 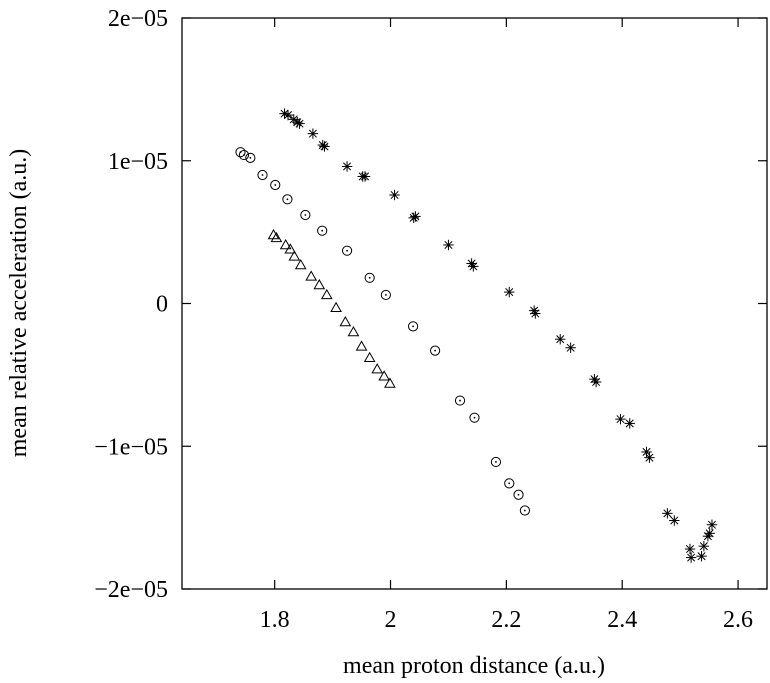 I want to click on x-tick-label: 2.6, so click(x=738, y=620).